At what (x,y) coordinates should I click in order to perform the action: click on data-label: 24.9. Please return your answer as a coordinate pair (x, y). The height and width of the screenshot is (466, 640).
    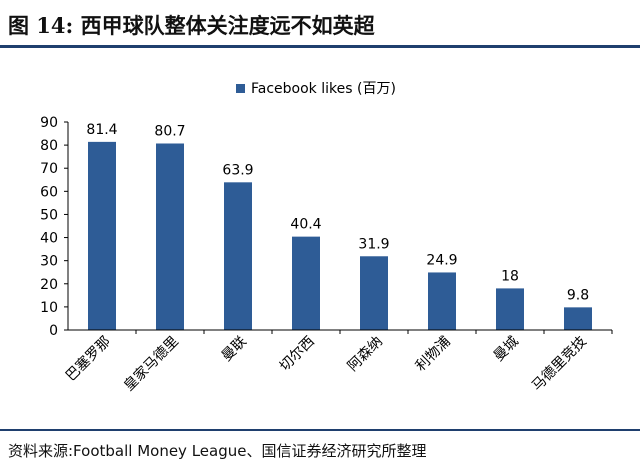
    Looking at the image, I should click on (441, 260).